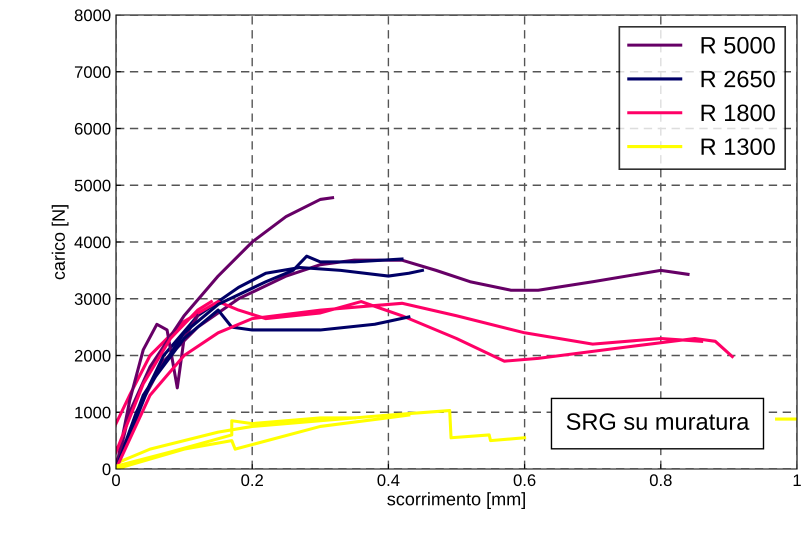 This screenshot has width=801, height=544. Describe the element at coordinates (661, 480) in the screenshot. I see `x-tick-label: 0.8` at that location.